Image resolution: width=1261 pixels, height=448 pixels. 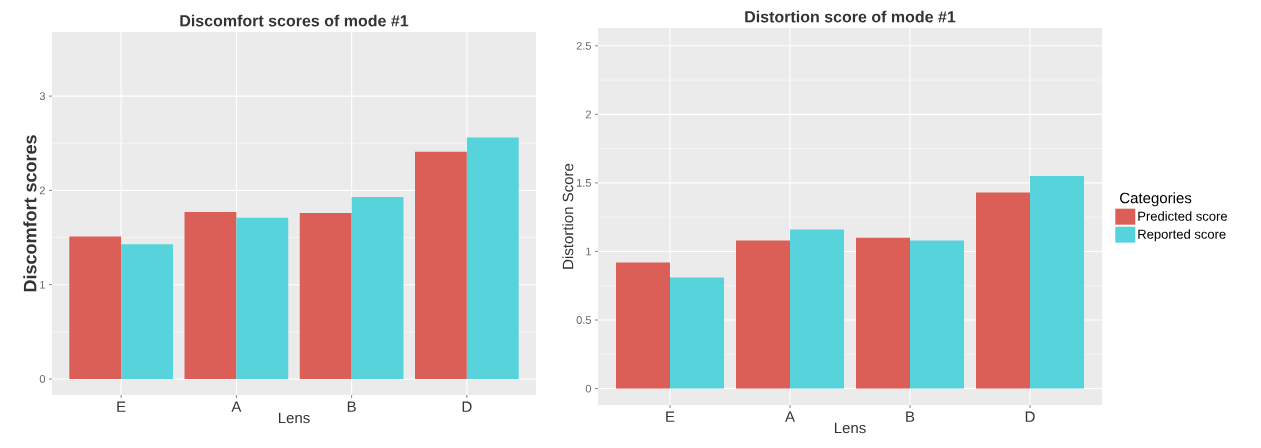 What do you see at coordinates (1156, 199) in the screenshot?
I see `legend-title: Categories` at bounding box center [1156, 199].